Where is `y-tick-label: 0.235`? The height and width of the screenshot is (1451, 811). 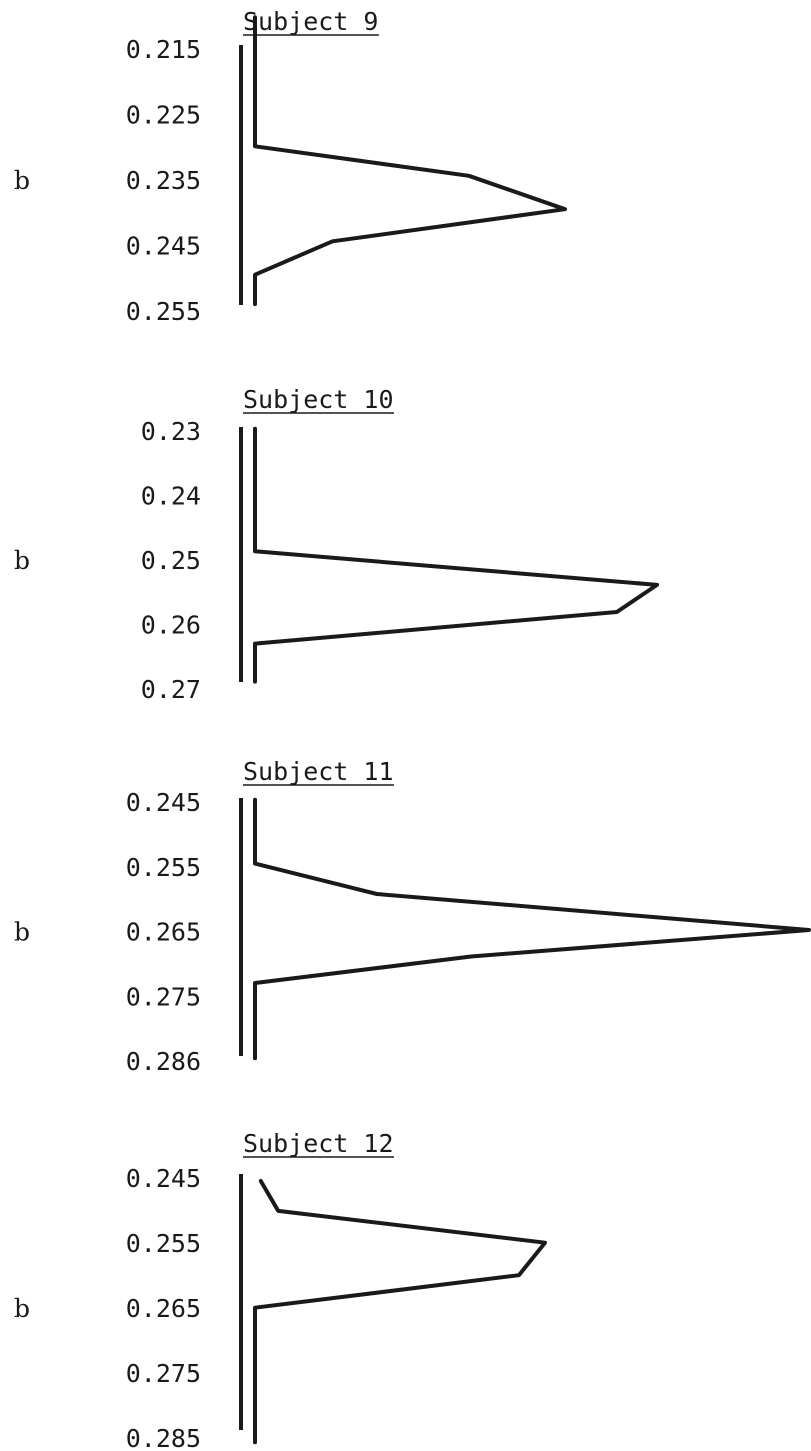
y-tick-label: 0.235 is located at coordinates (163, 180).